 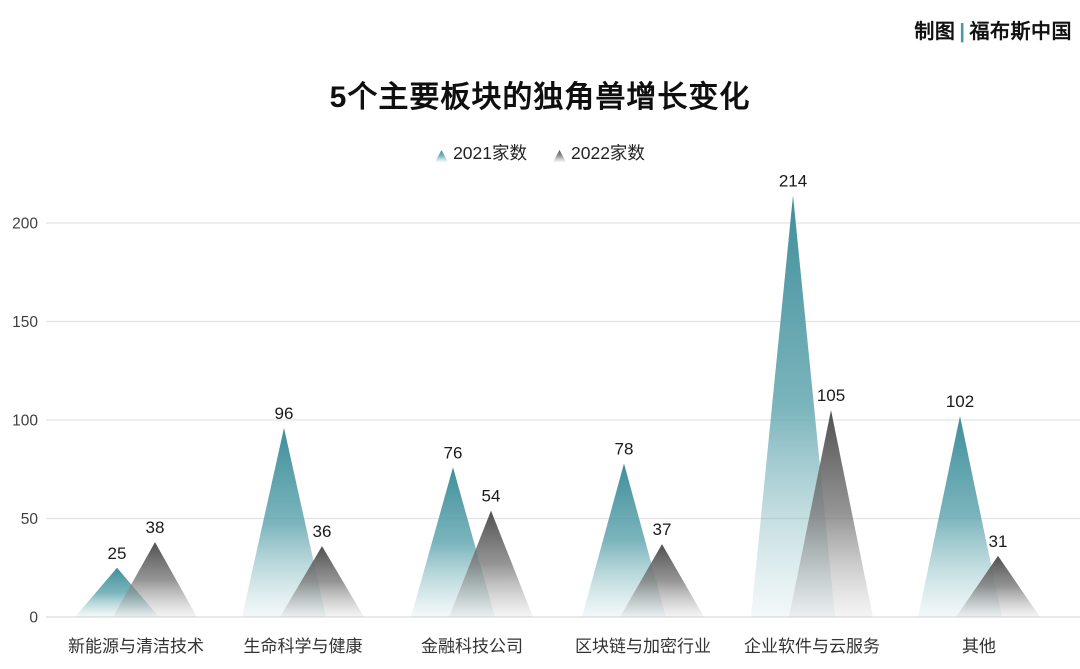 I want to click on category-label: 新能源与清洁技术, so click(x=136, y=646).